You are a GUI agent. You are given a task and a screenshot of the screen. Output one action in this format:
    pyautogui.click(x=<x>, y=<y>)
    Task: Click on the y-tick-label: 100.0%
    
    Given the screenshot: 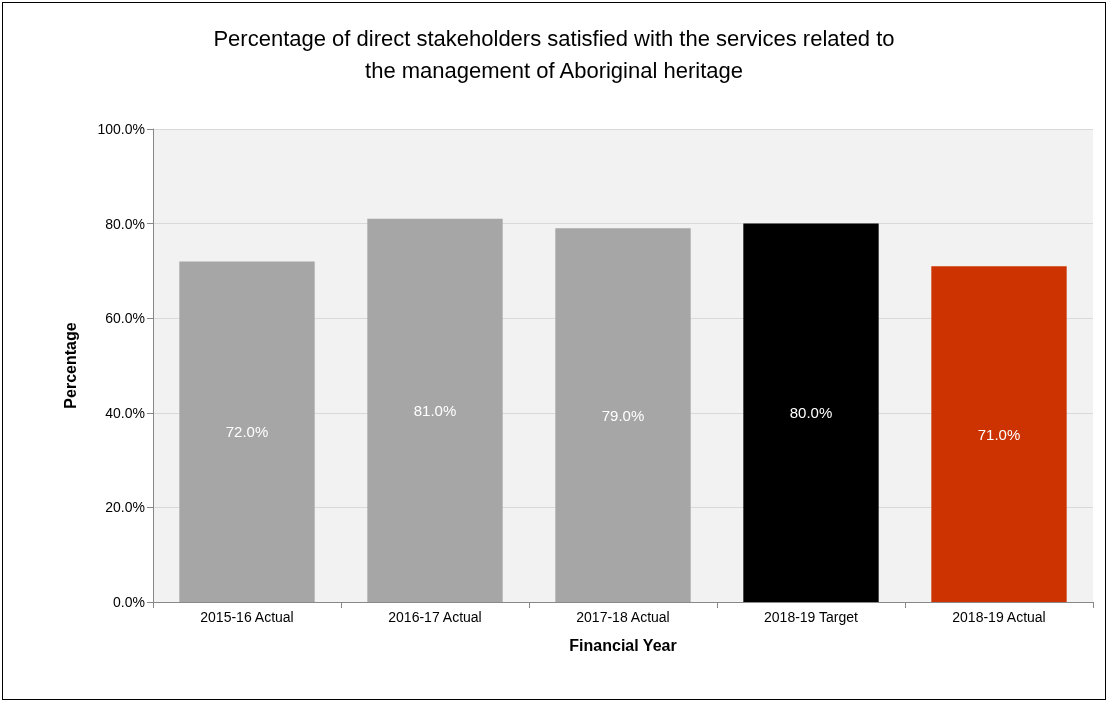 What is the action you would take?
    pyautogui.click(x=121, y=129)
    